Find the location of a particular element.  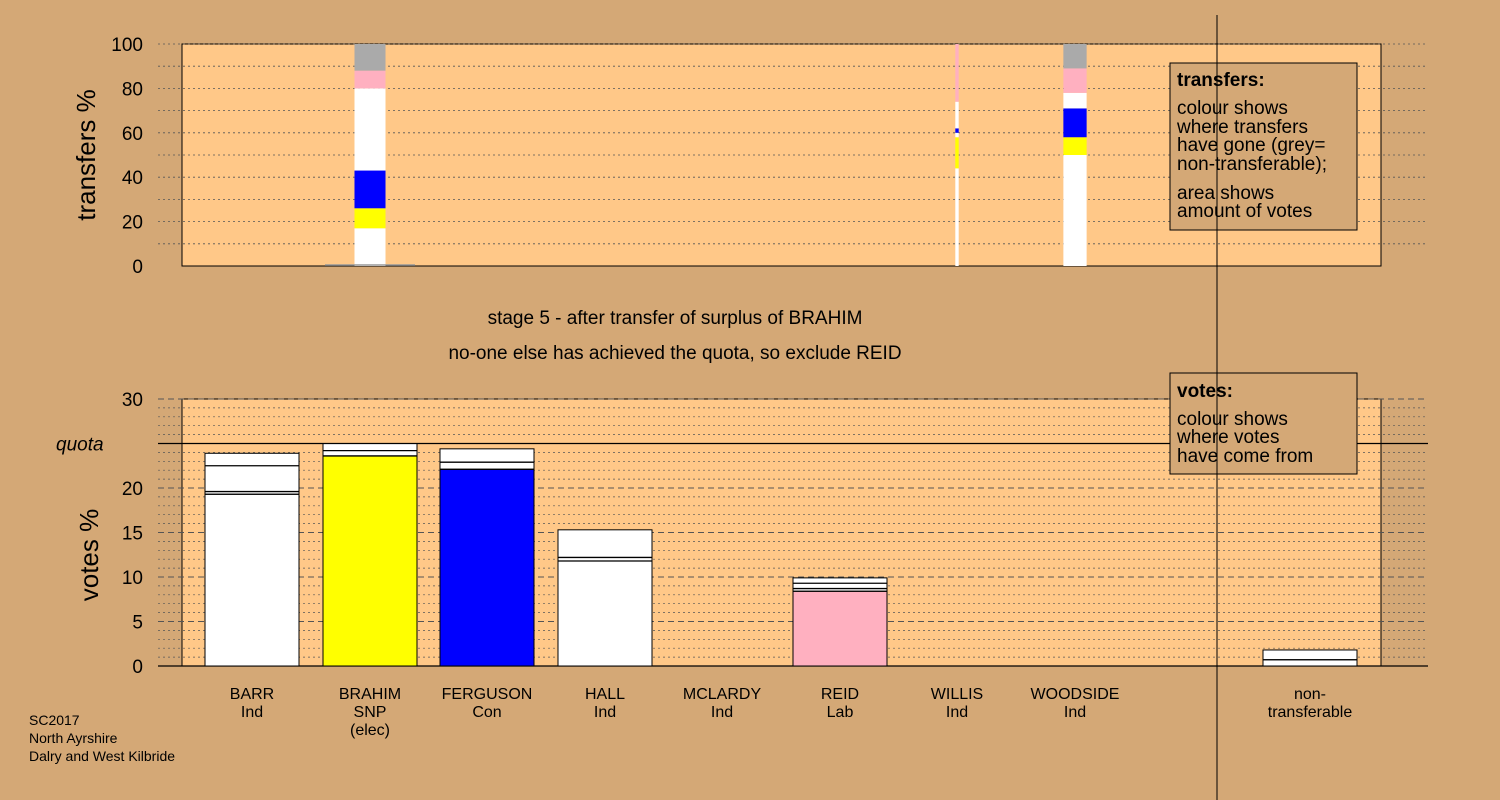

transfers-legend-box is located at coordinates (1263, 146).